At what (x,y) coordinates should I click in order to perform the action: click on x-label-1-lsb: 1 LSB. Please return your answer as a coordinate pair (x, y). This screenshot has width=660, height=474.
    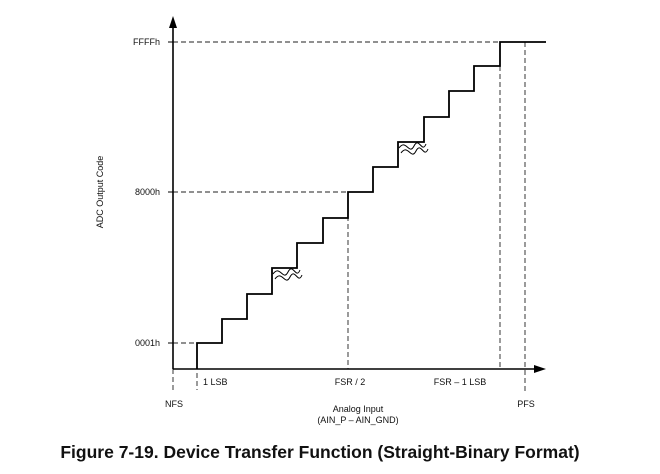
    Looking at the image, I should click on (215, 382).